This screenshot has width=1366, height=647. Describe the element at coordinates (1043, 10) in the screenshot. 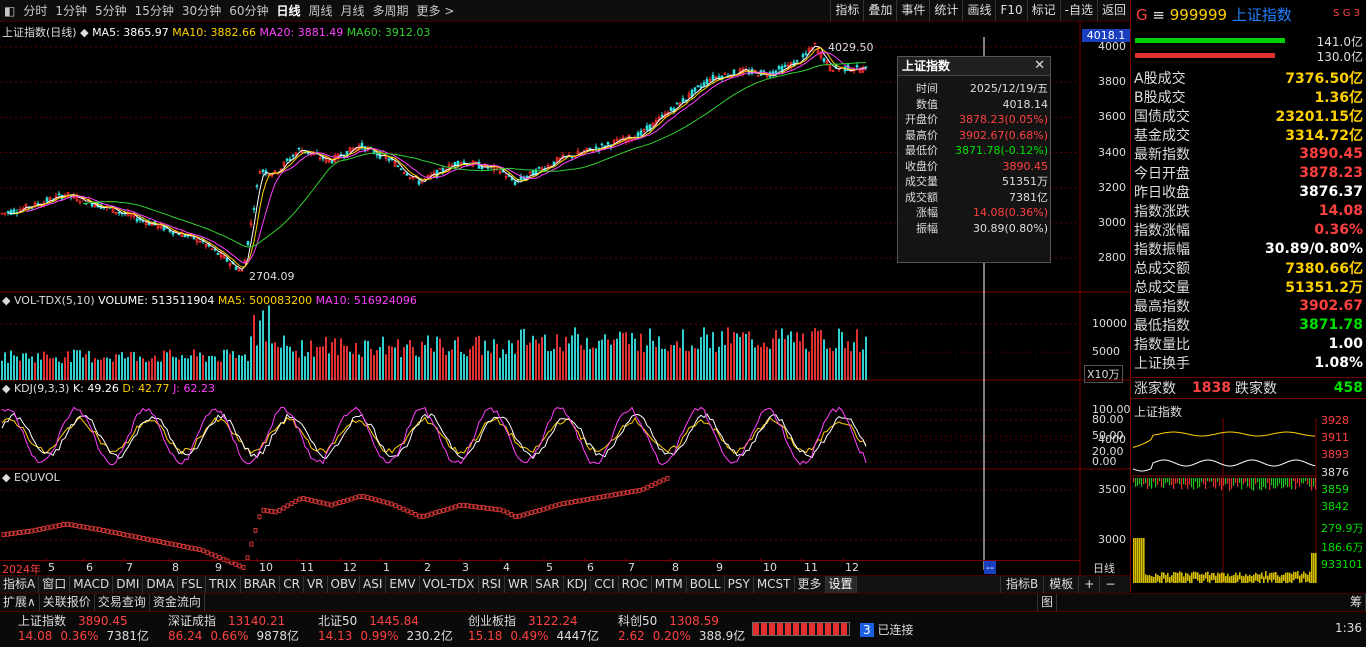

I see `toolbar-button-6: 标记` at that location.